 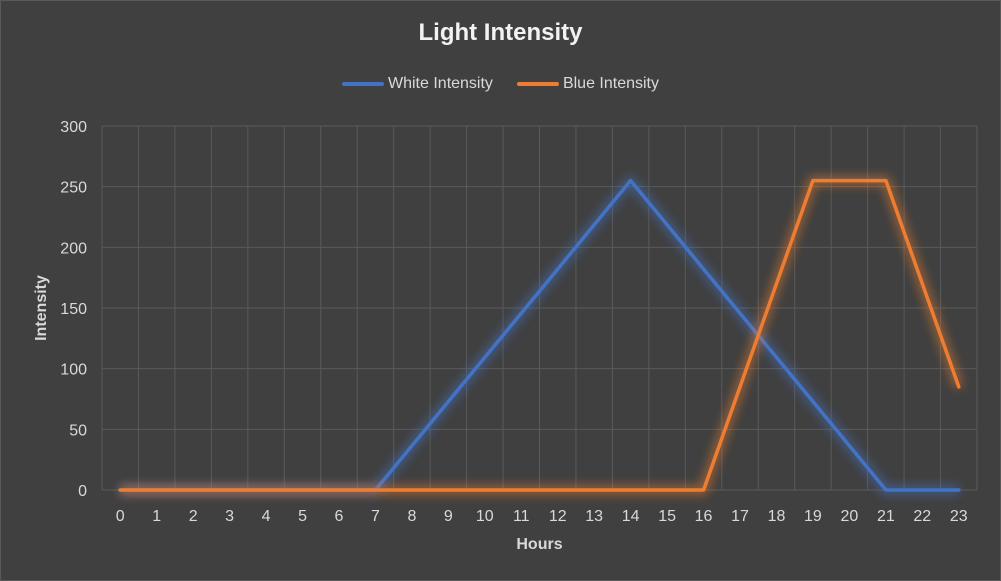 I want to click on x-tick-label: 23, so click(x=959, y=516).